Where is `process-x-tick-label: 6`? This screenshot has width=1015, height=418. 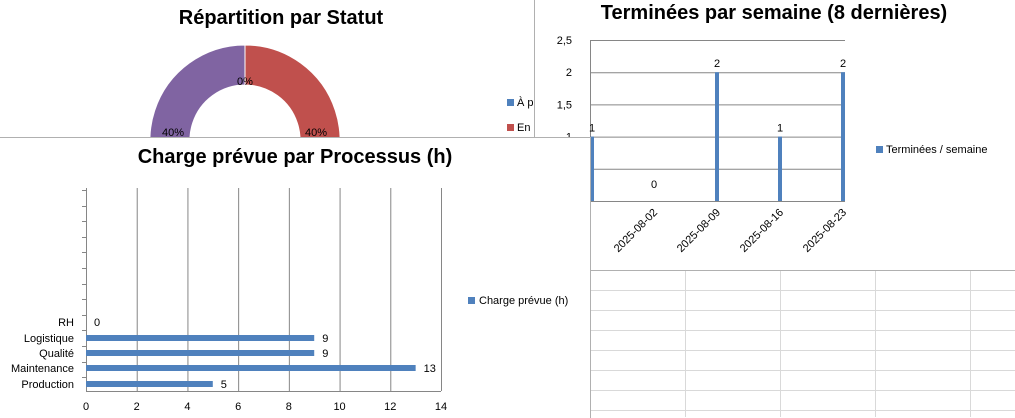
process-x-tick-label: 6 is located at coordinates (238, 407).